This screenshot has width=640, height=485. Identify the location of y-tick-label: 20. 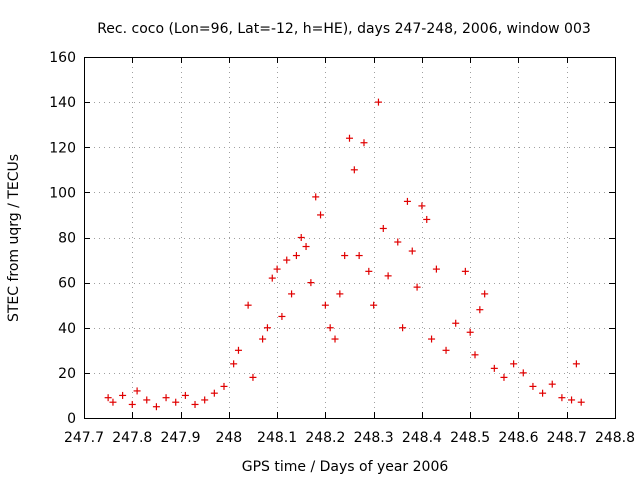
(67, 374).